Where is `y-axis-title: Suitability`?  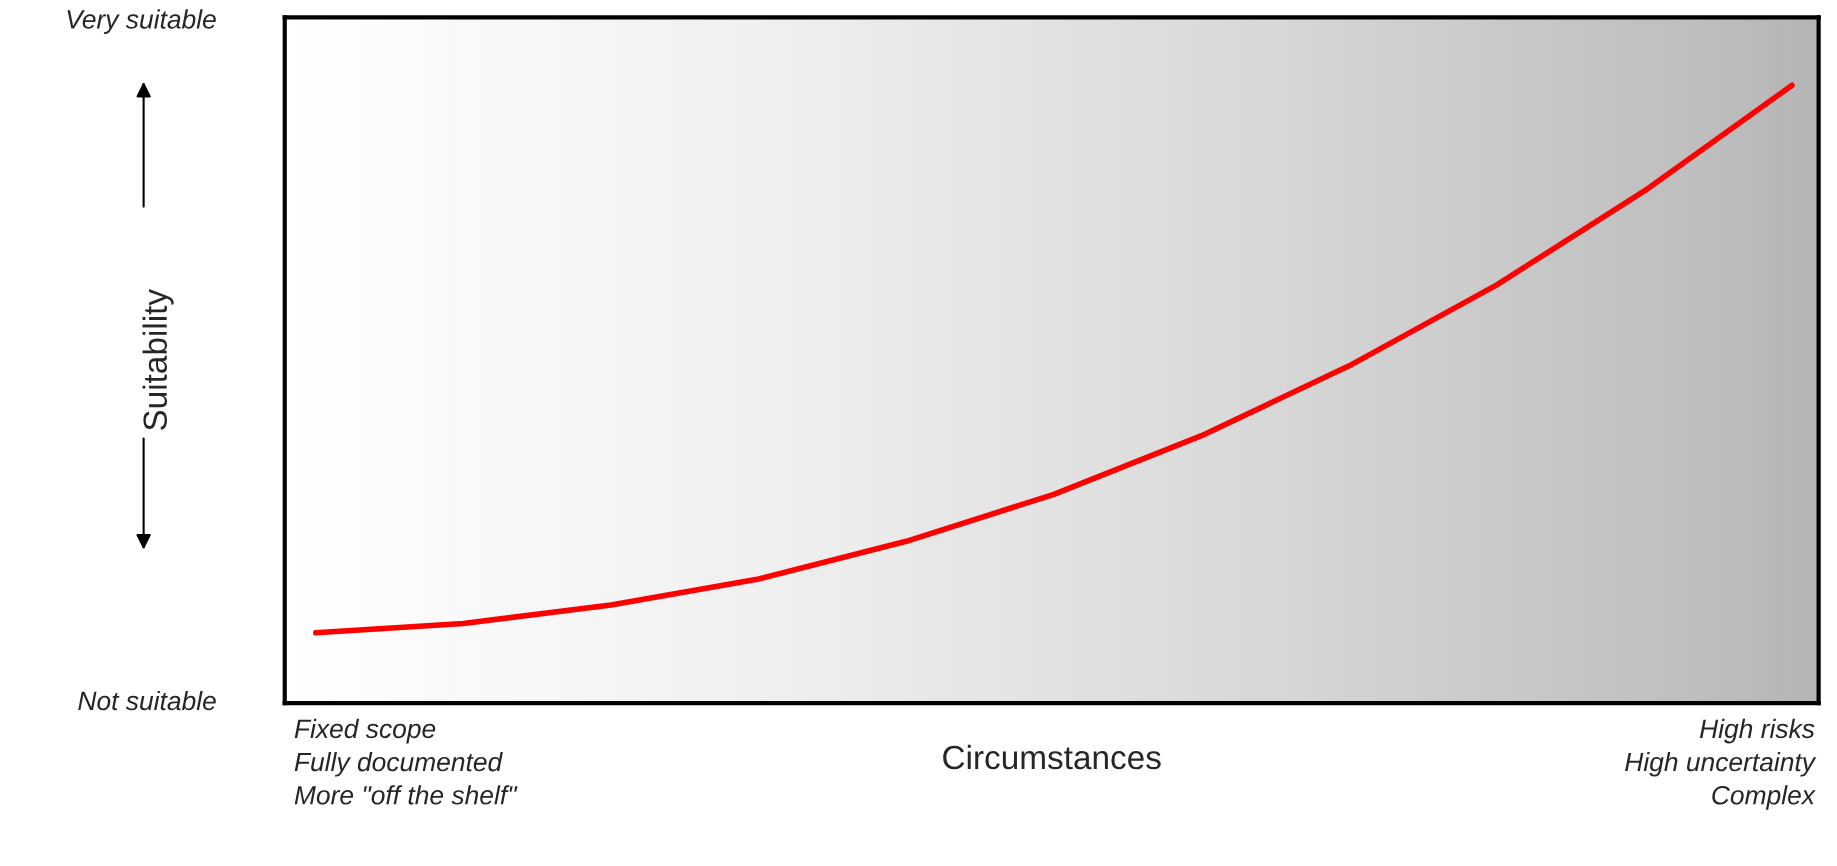 y-axis-title: Suitability is located at coordinates (158, 359).